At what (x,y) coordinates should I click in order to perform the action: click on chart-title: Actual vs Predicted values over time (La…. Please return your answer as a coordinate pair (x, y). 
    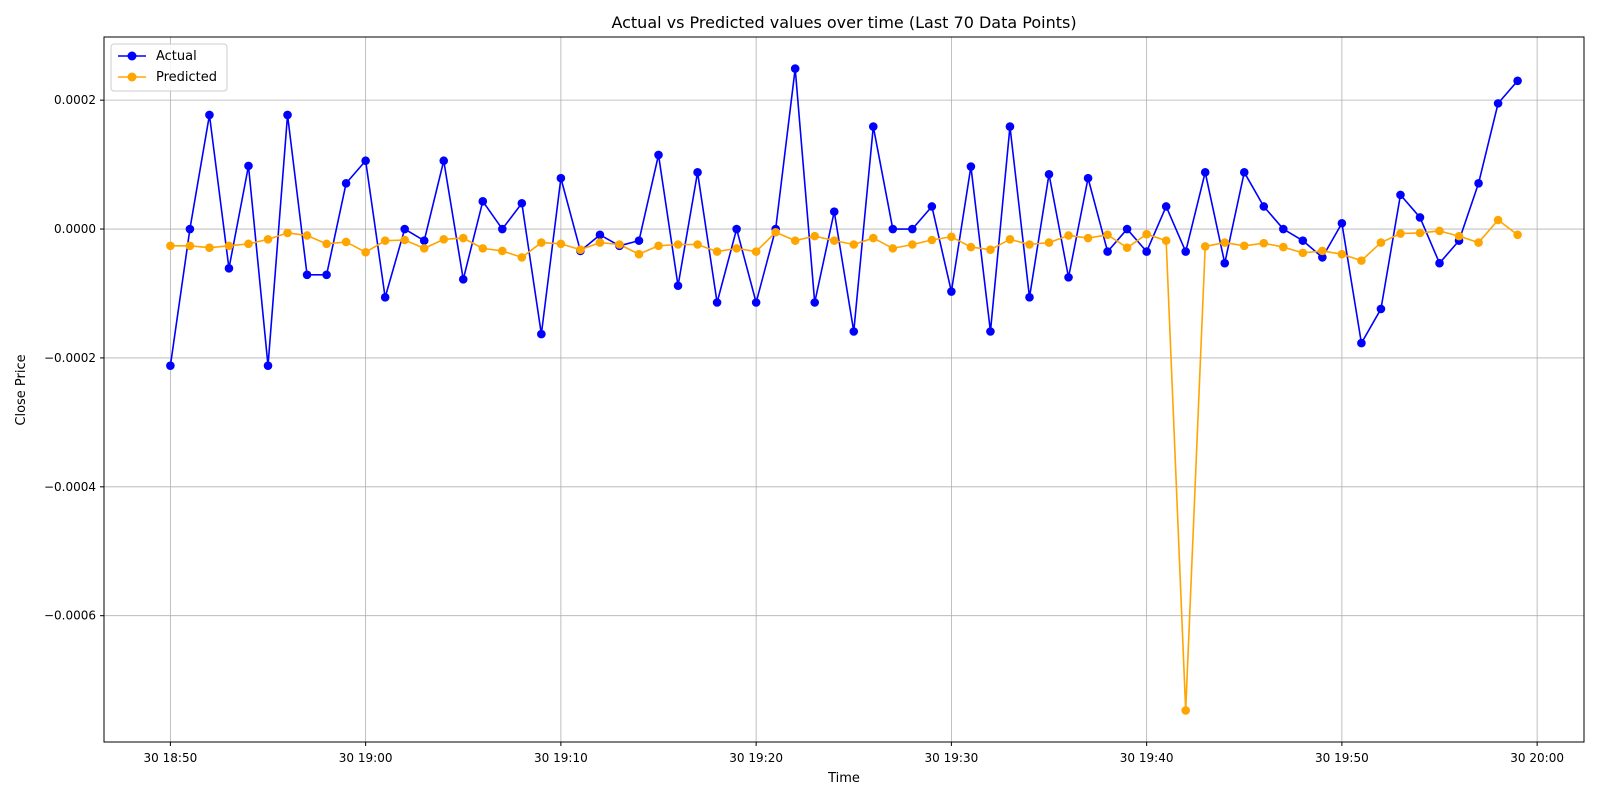
    Looking at the image, I should click on (843, 22).